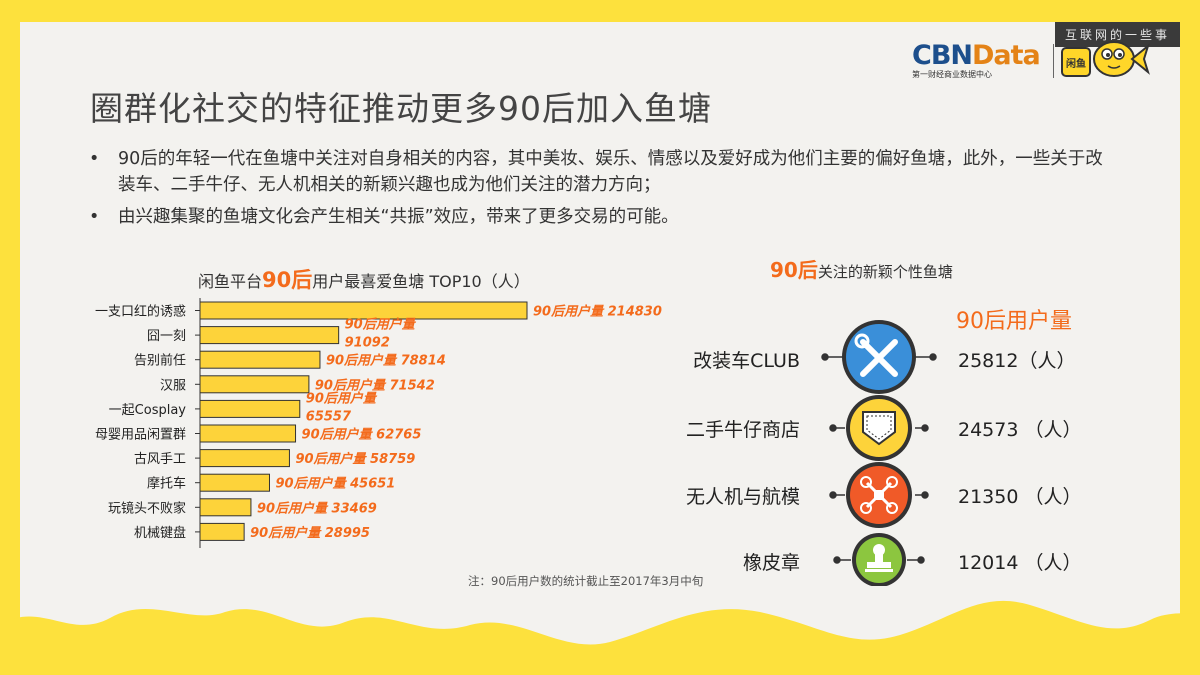  Describe the element at coordinates (166, 484) in the screenshot. I see `category-label: 摩托车` at that location.